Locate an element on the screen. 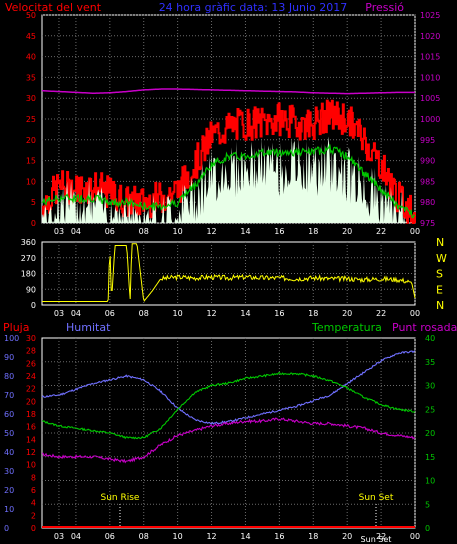 Image resolution: width=457 pixels, height=544 pixels. wind-speed-title: Velocitat del vent is located at coordinates (53, 7).